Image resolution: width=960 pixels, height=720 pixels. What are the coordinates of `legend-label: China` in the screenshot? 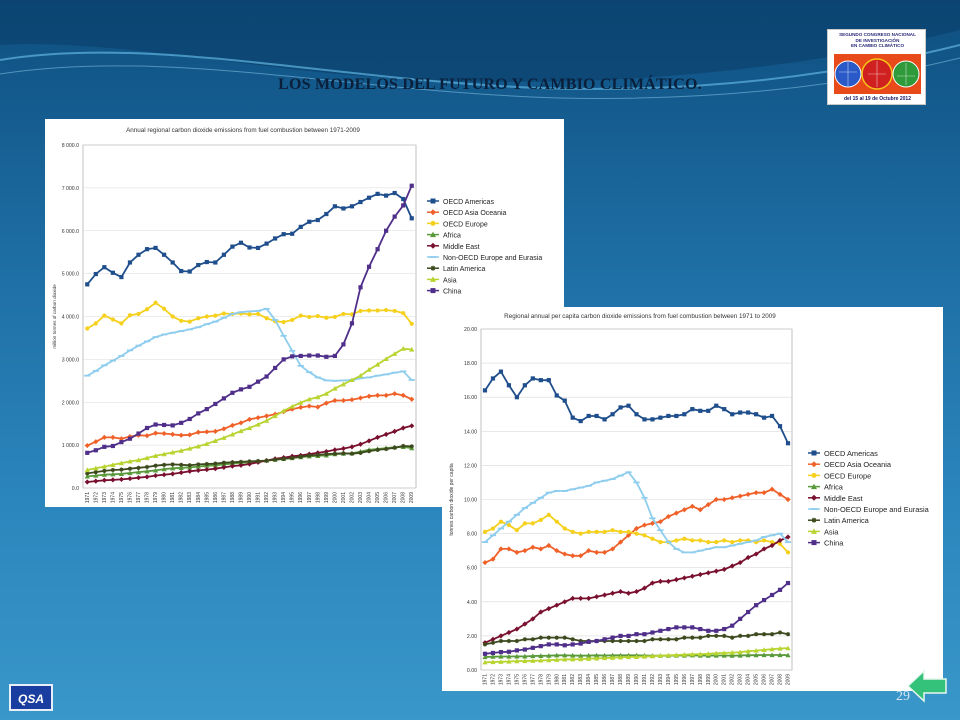 It's located at (452, 292).